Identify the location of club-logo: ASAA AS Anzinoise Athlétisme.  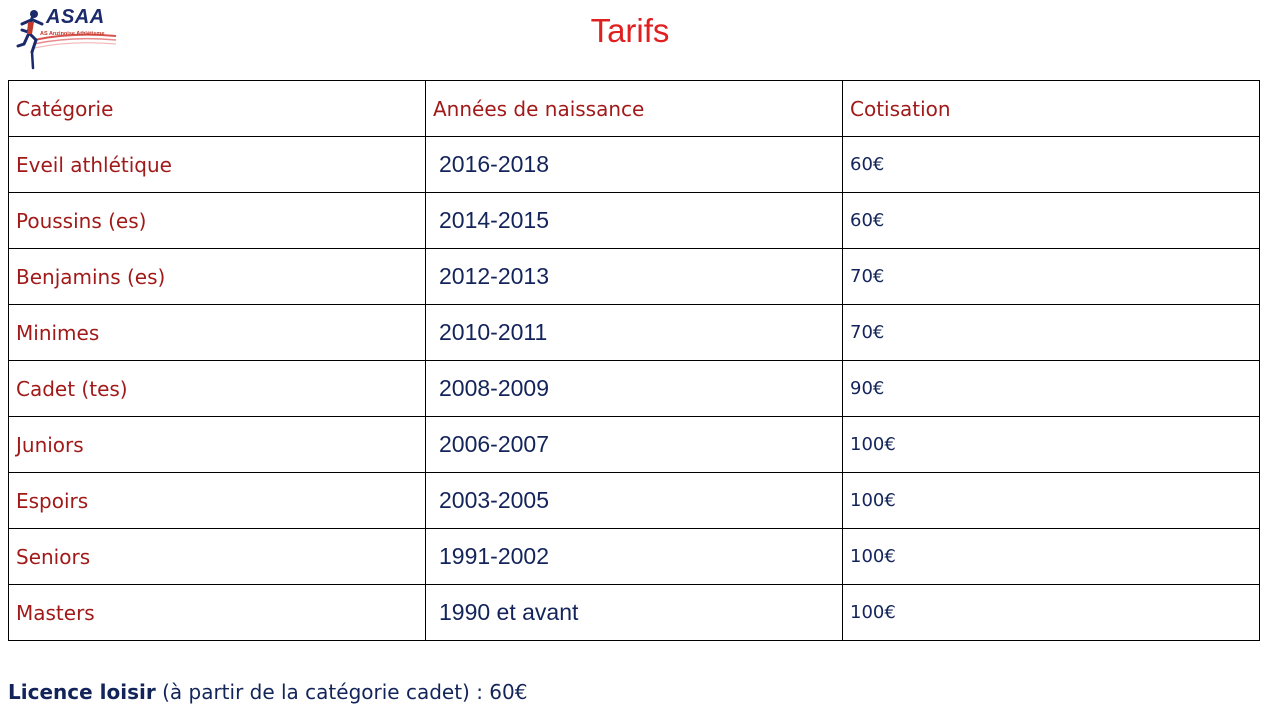
(67, 39).